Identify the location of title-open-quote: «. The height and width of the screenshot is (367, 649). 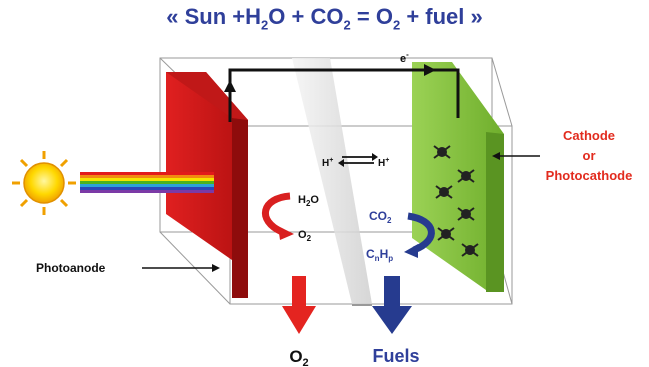
(172, 16).